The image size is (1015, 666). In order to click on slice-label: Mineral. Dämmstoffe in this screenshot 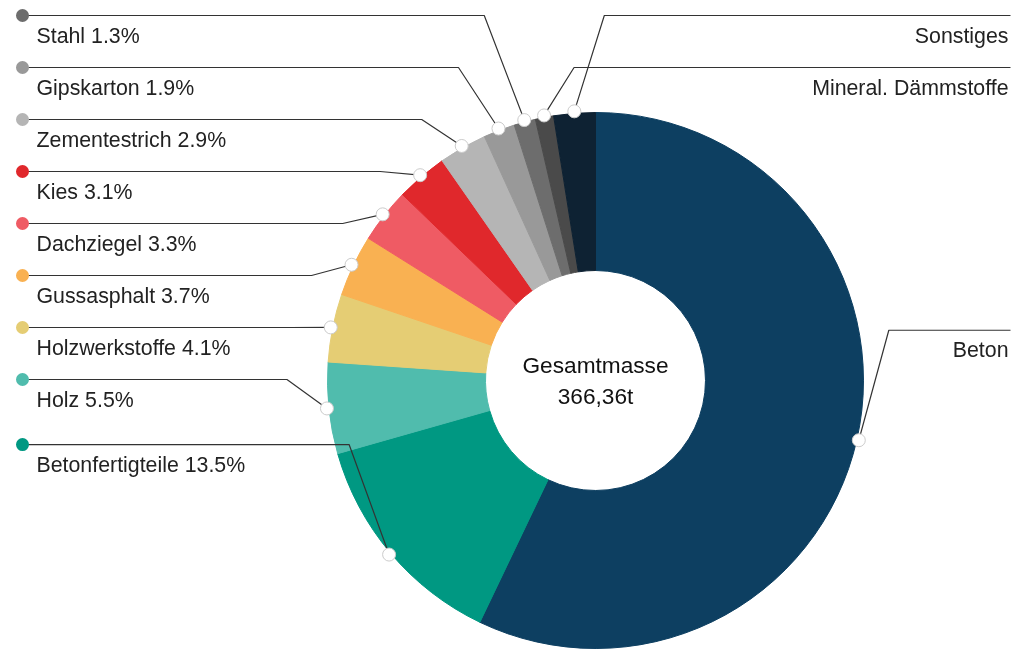, I will do `click(910, 87)`.